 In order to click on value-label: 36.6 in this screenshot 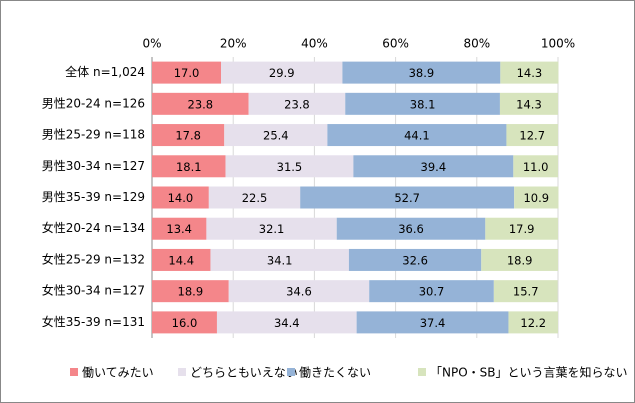, I will do `click(411, 229)`.